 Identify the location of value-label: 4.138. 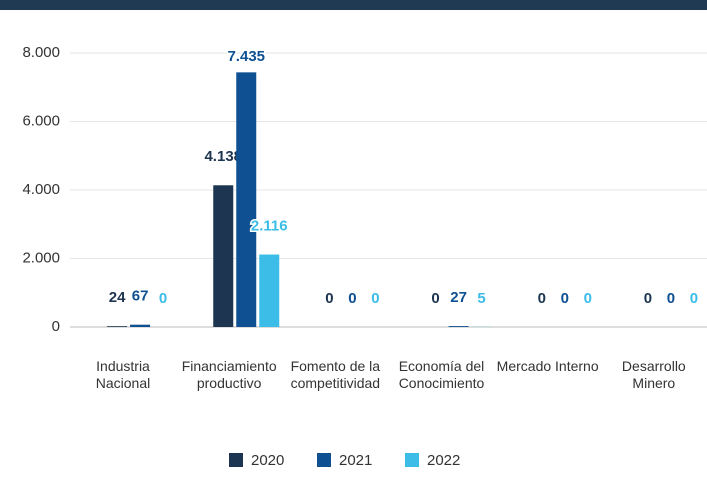
(223, 156).